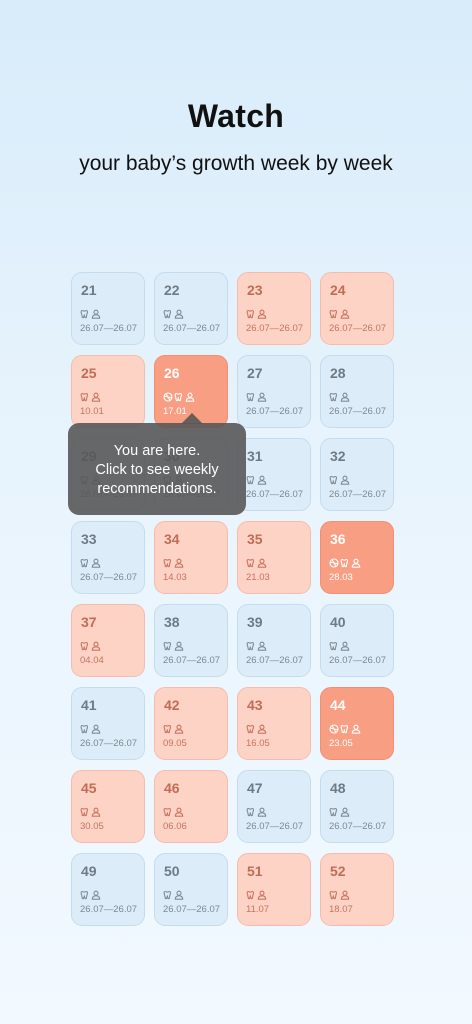 The width and height of the screenshot is (472, 1024). What do you see at coordinates (357, 806) in the screenshot?
I see `week-tile-48: 48 26.07—26.07` at bounding box center [357, 806].